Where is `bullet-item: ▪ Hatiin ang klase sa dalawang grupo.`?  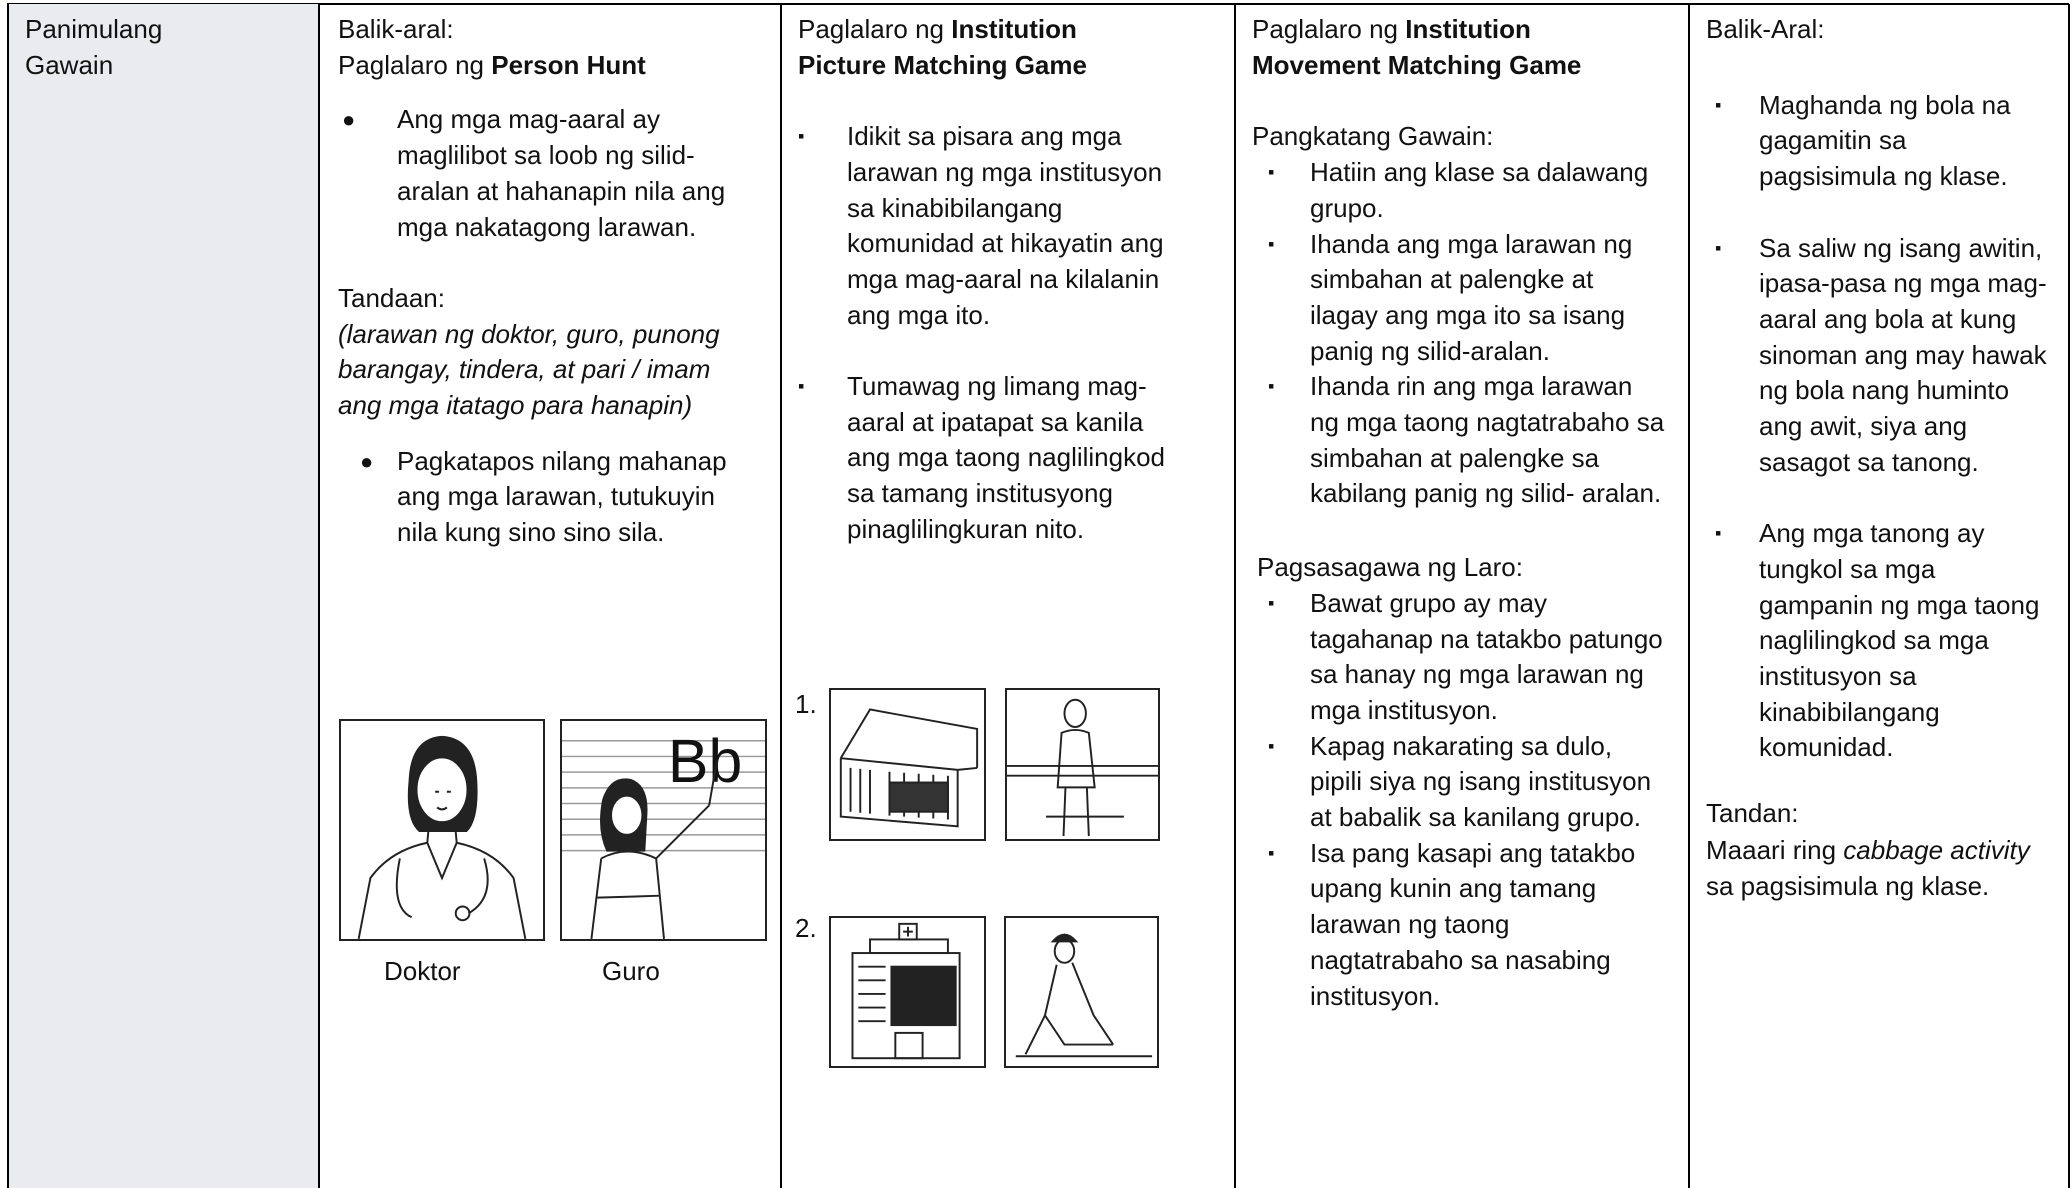 bullet-item: ▪ Hatiin ang klase sa dalawang grupo. is located at coordinates (1458, 190).